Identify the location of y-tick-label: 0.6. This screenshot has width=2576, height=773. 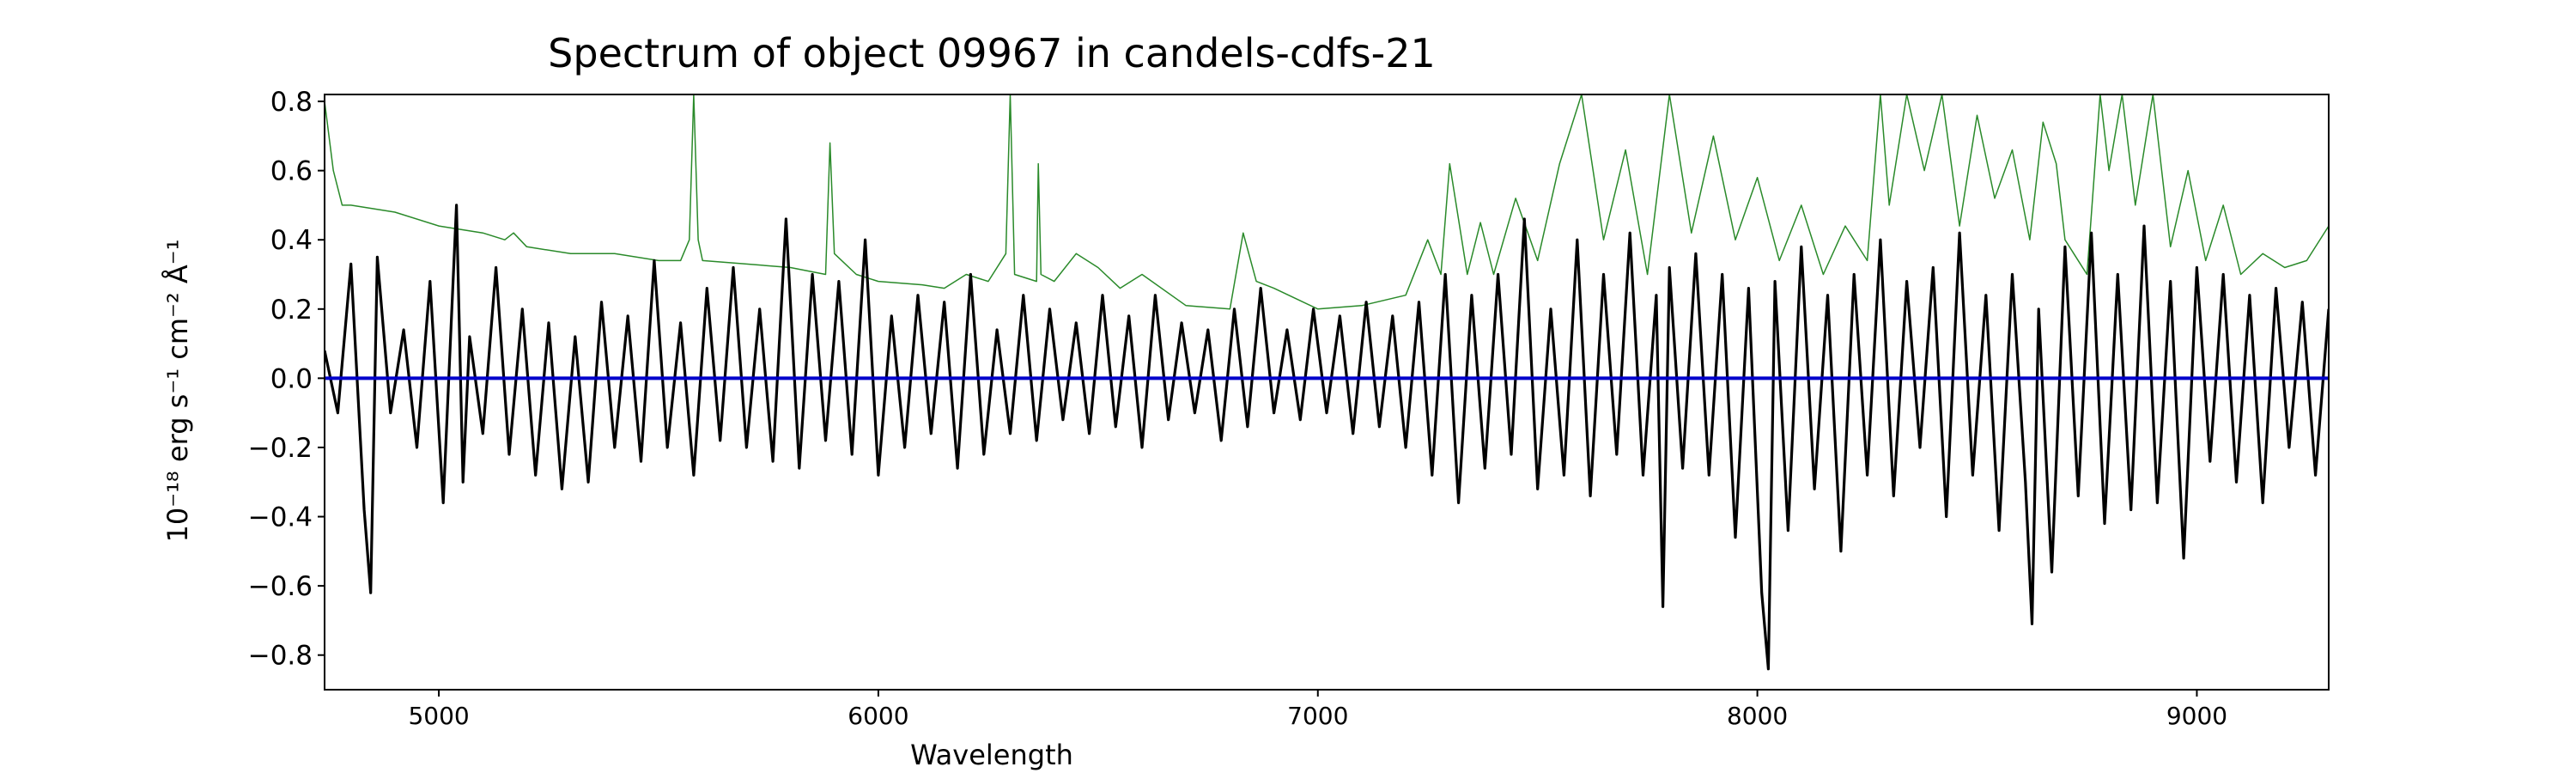
(291, 171).